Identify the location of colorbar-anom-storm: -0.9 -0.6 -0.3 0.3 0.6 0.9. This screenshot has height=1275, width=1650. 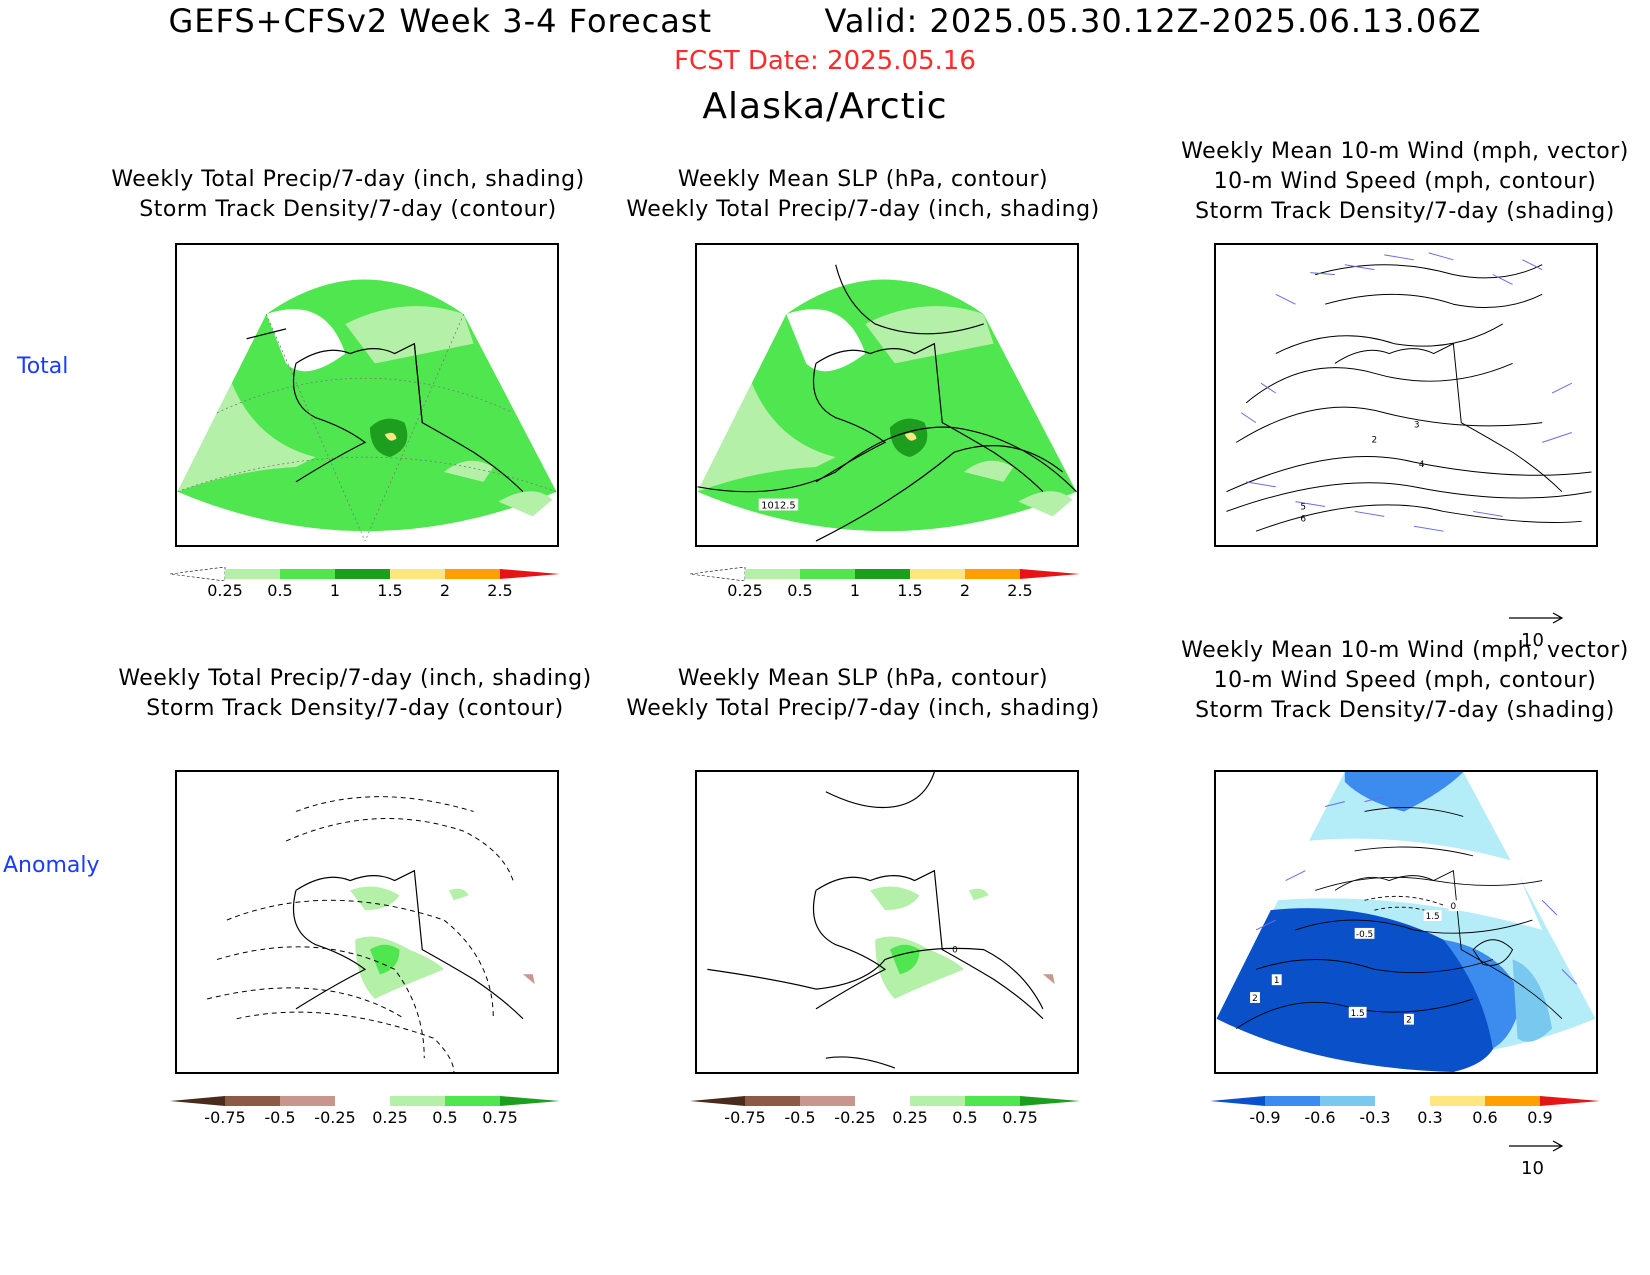
(1405, 1114).